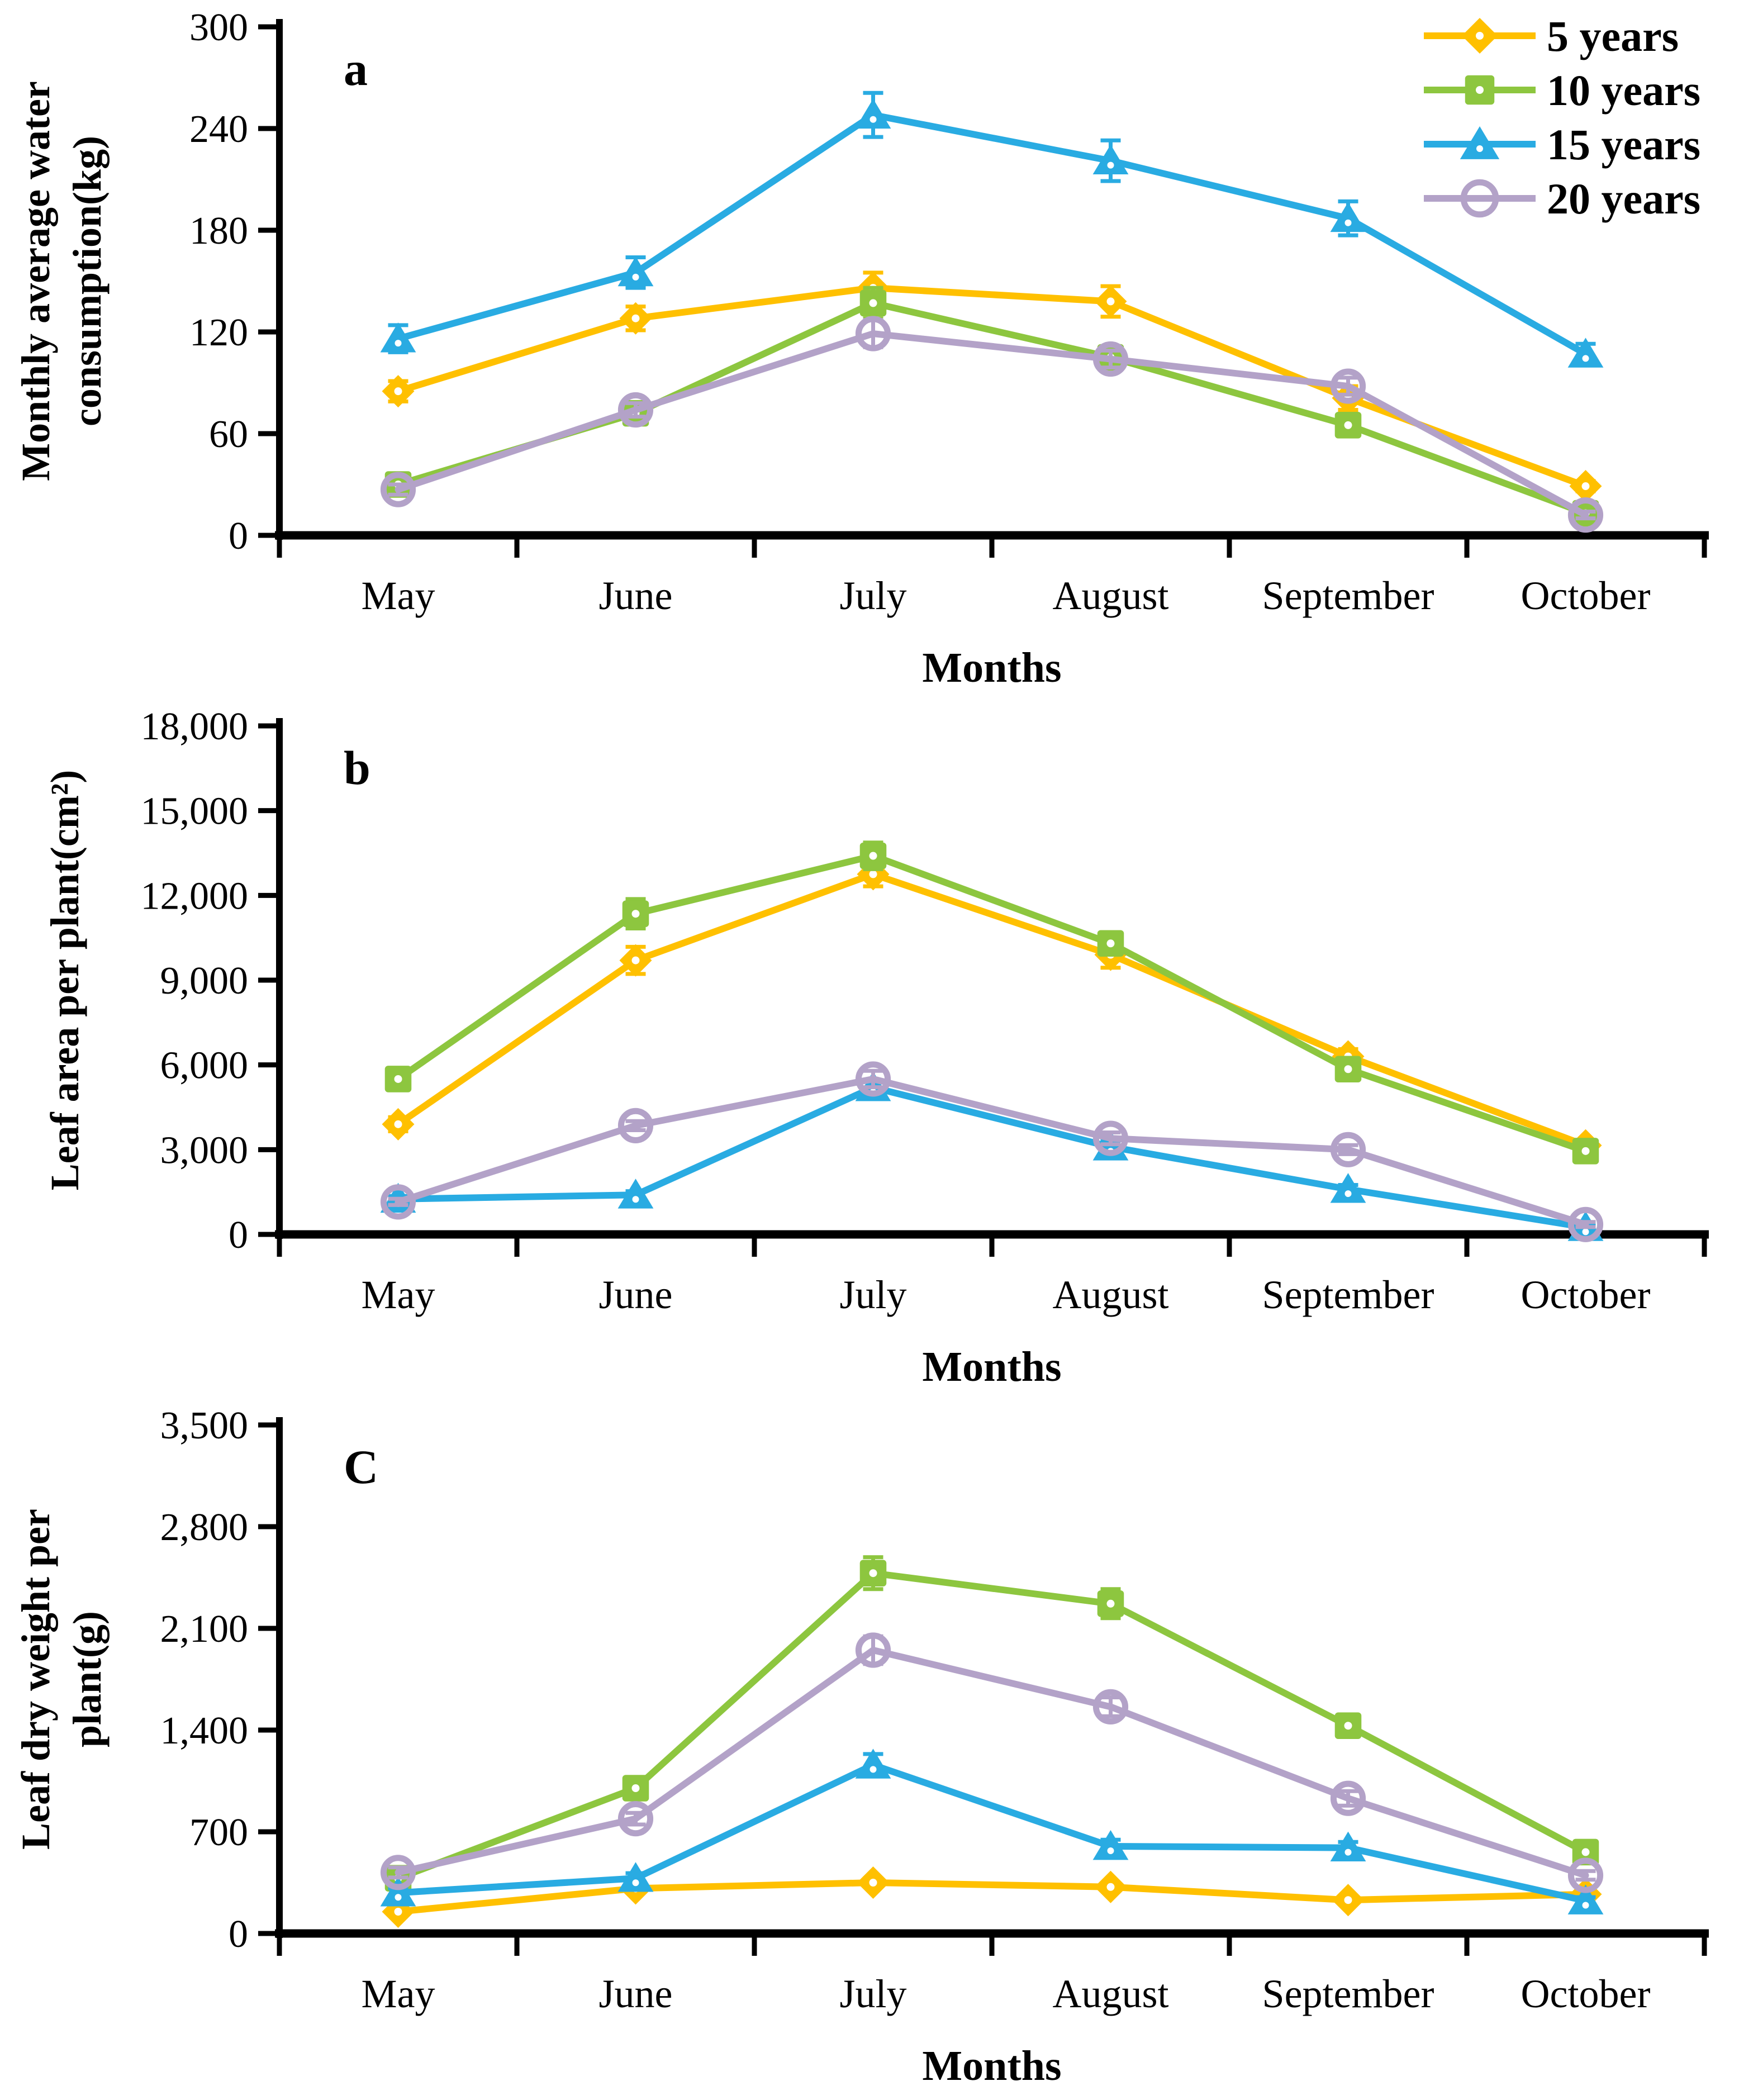 The image size is (1739, 2100). Describe the element at coordinates (228, 434) in the screenshot. I see `y-tick-label-a: 60` at that location.